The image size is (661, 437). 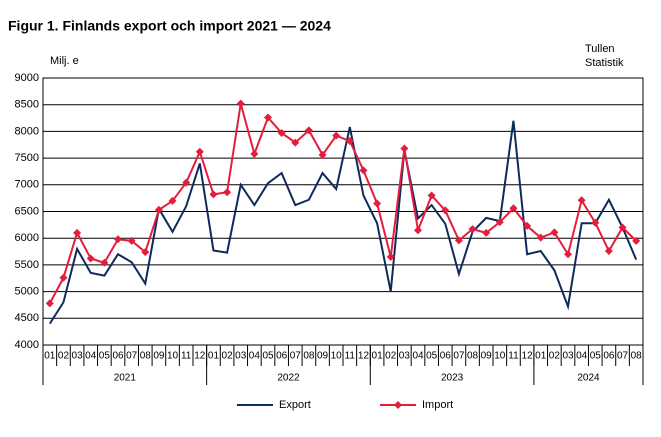 I want to click on y-tick-label: 6500, so click(x=27, y=211).